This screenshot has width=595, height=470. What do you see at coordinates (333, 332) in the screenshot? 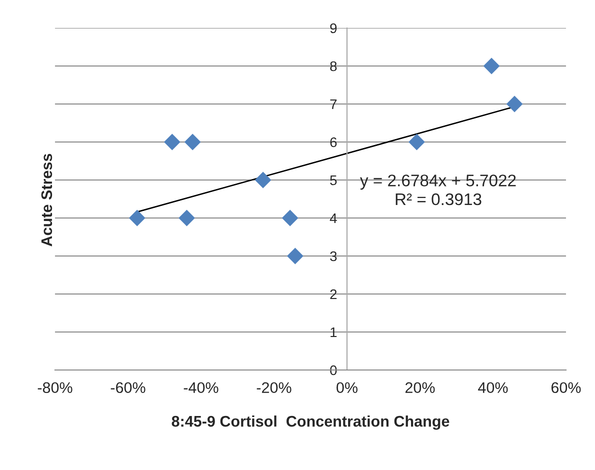
I see `y-tick-label: 1` at bounding box center [333, 332].